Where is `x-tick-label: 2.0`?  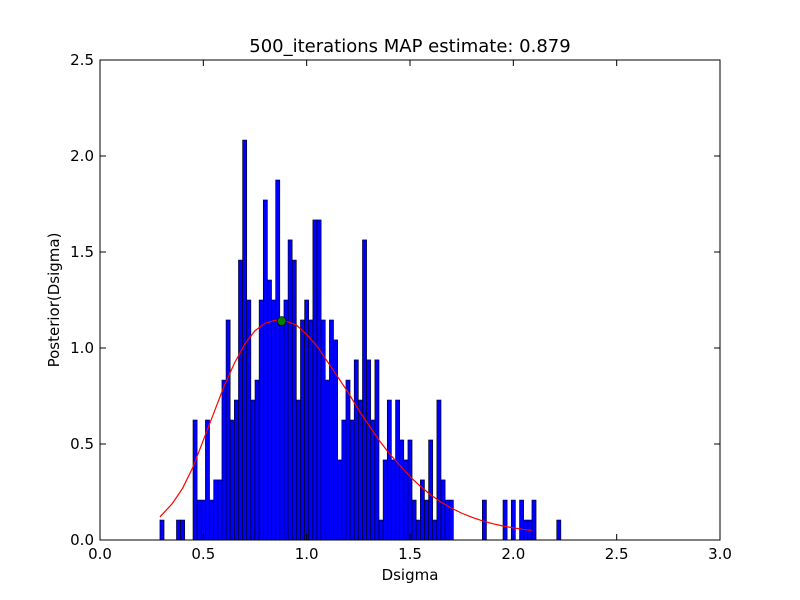
x-tick-label: 2.0 is located at coordinates (513, 554).